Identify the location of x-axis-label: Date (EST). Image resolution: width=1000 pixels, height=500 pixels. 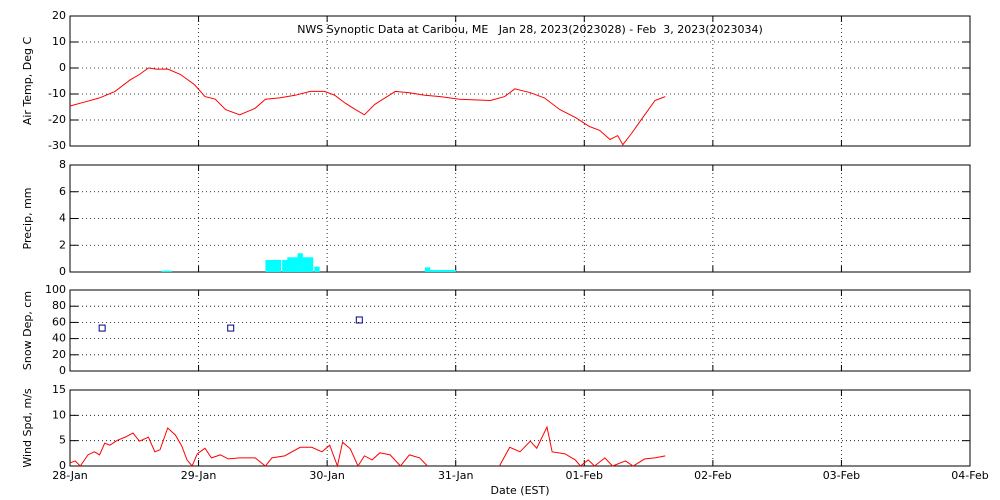
(519, 490).